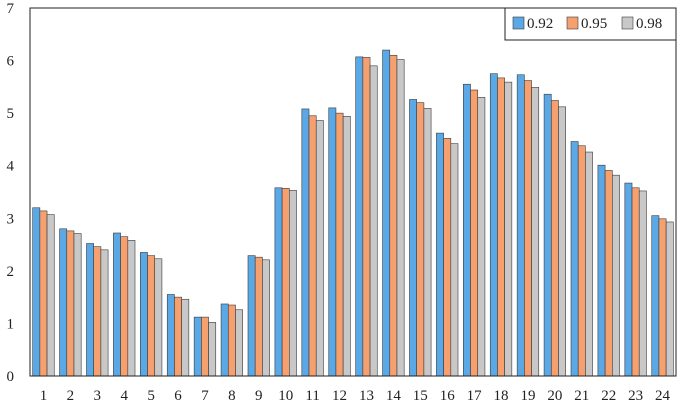  What do you see at coordinates (11, 167) in the screenshot?
I see `y-tick-label: 4` at bounding box center [11, 167].